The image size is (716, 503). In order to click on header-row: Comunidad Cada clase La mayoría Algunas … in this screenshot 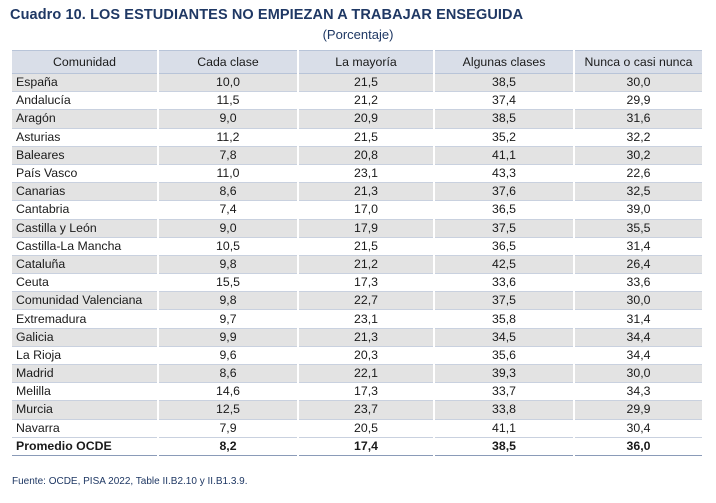, I will do `click(357, 62)`.